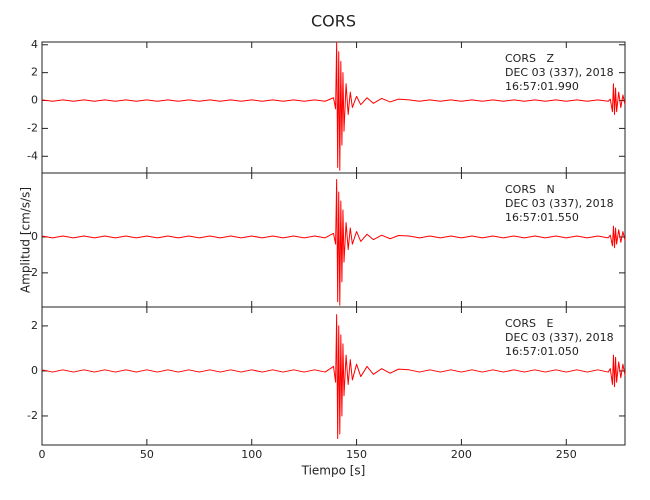  What do you see at coordinates (251, 454) in the screenshot?
I see `x-tick-label: 100` at bounding box center [251, 454].